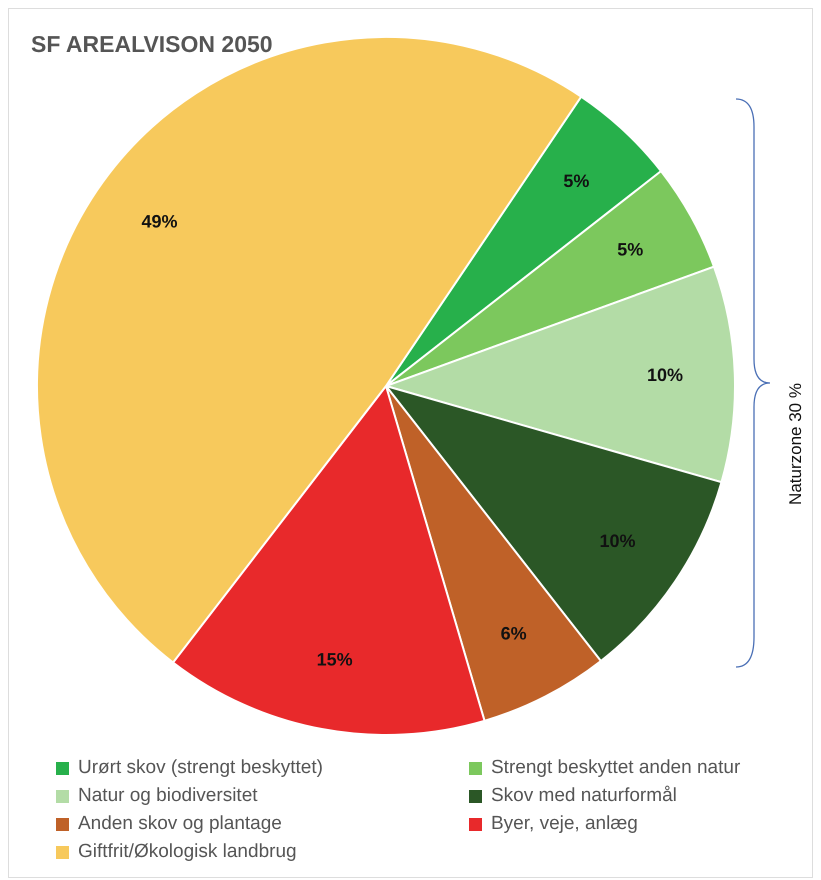  Describe the element at coordinates (334, 659) in the screenshot. I see `data-label: 15%` at that location.